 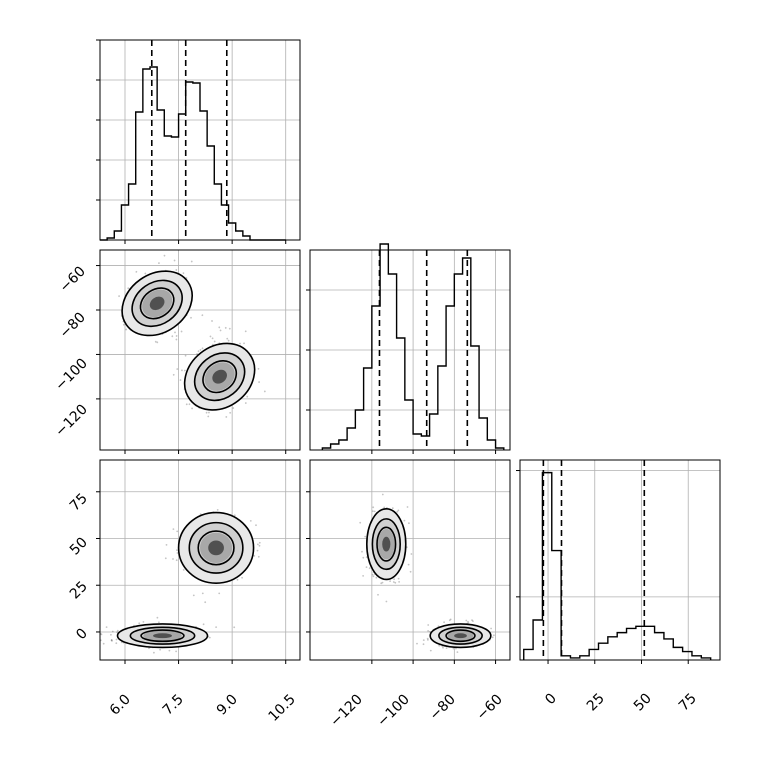 I want to click on hist-param-3-panel, so click(x=618, y=561).